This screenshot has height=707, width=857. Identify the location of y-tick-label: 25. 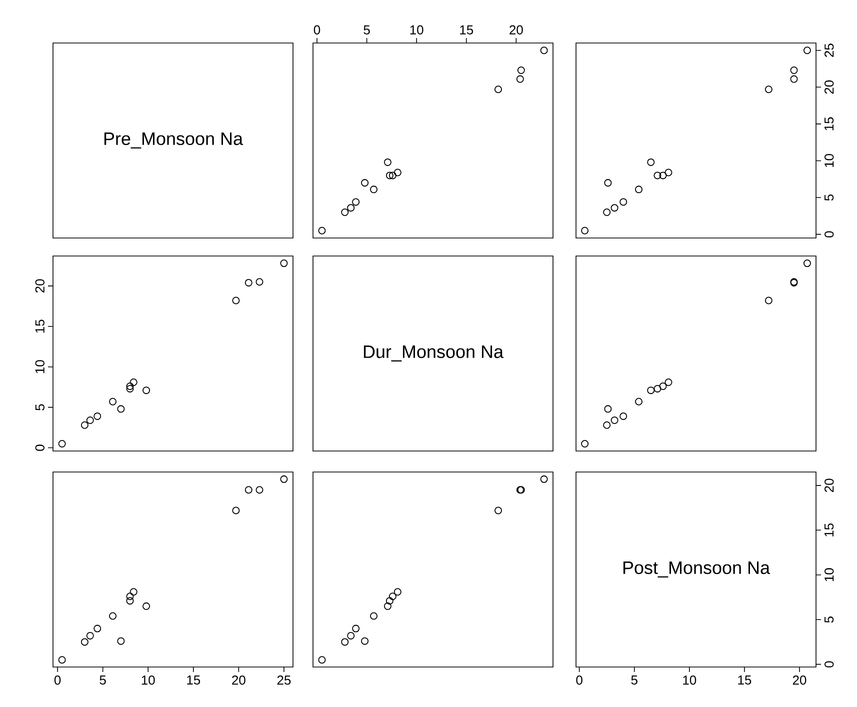
(829, 50).